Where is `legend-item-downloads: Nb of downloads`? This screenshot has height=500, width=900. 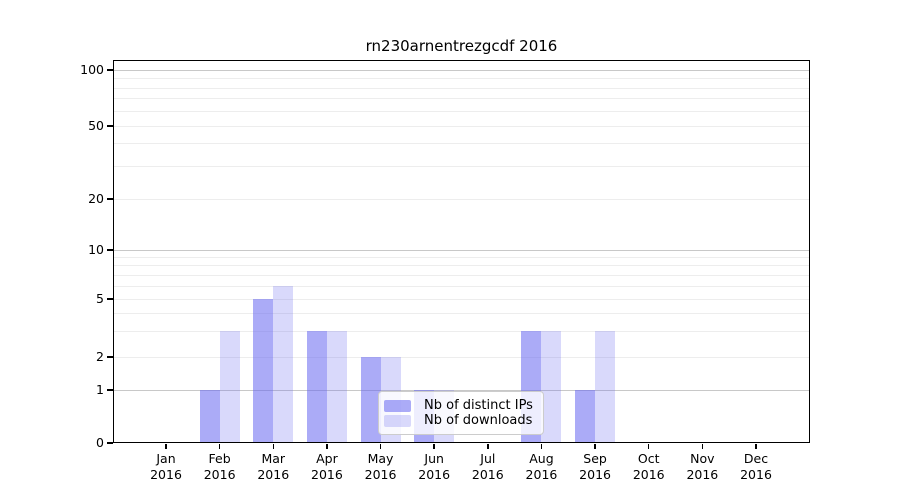
legend-item-downloads: Nb of downloads is located at coordinates (458, 420).